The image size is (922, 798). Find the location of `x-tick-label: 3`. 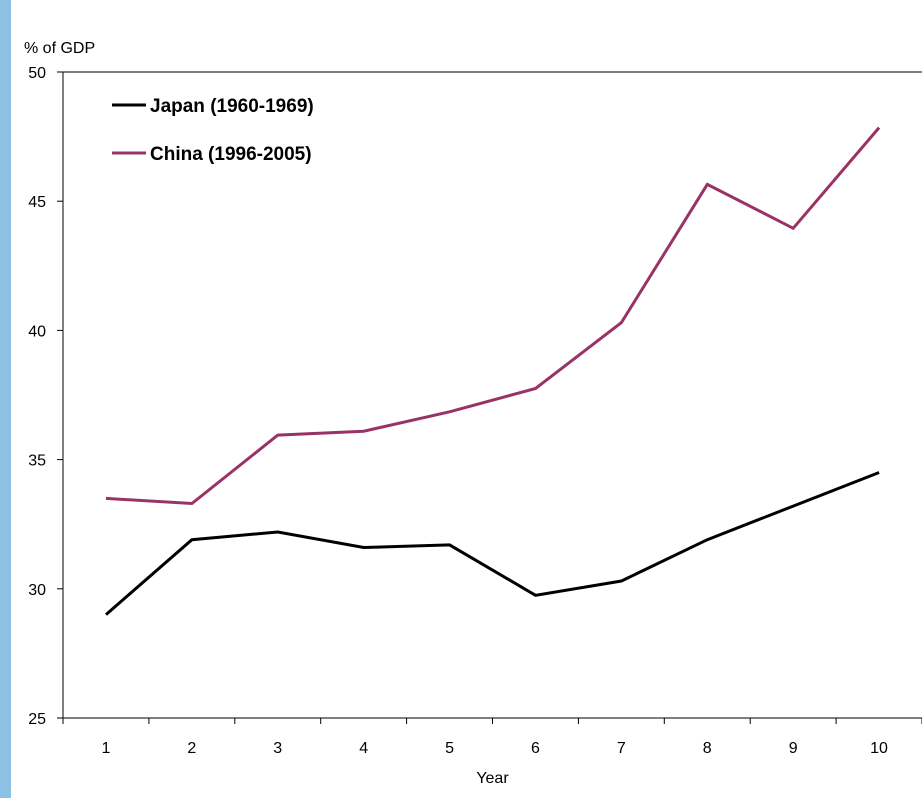

x-tick-label: 3 is located at coordinates (277, 748).